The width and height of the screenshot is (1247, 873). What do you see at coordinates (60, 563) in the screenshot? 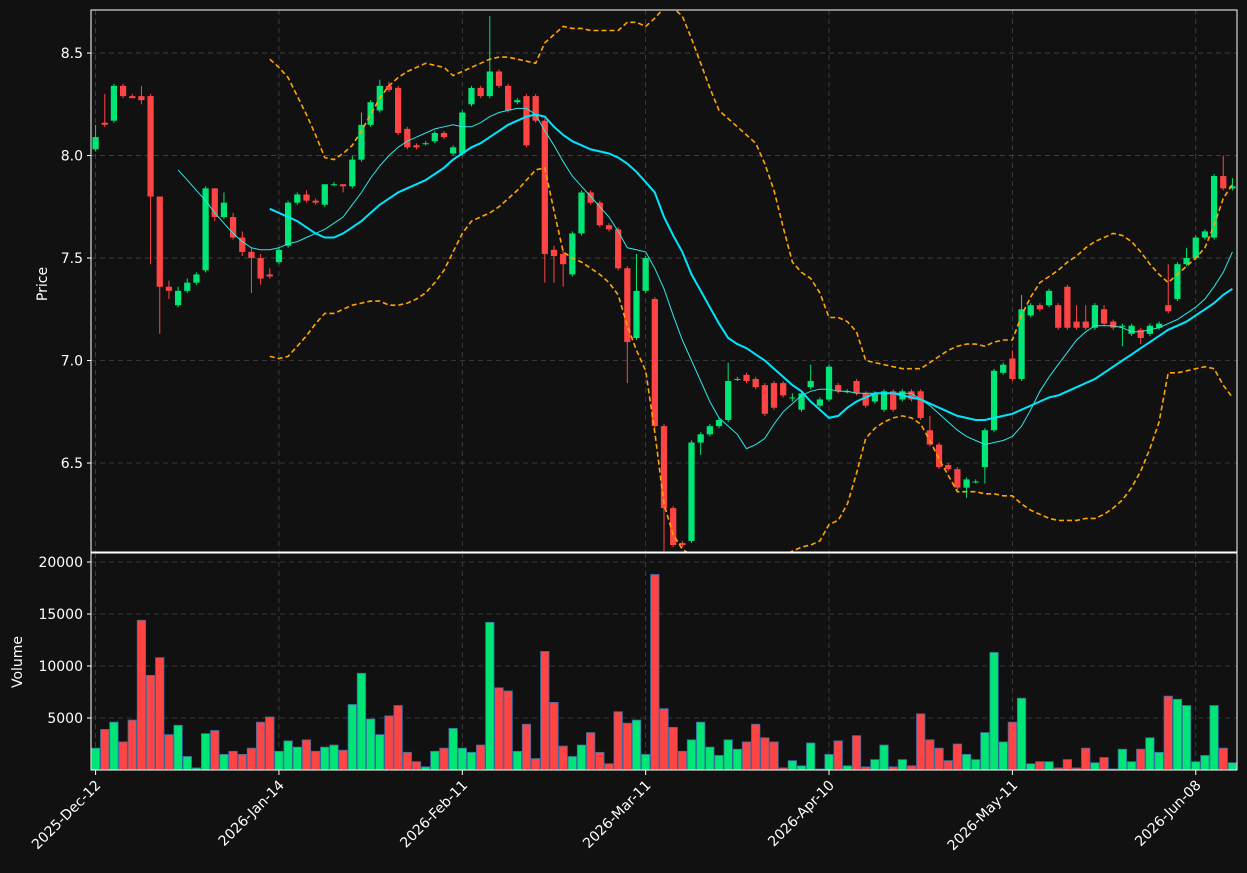
I see `y-tick-label: 20000` at bounding box center [60, 563].